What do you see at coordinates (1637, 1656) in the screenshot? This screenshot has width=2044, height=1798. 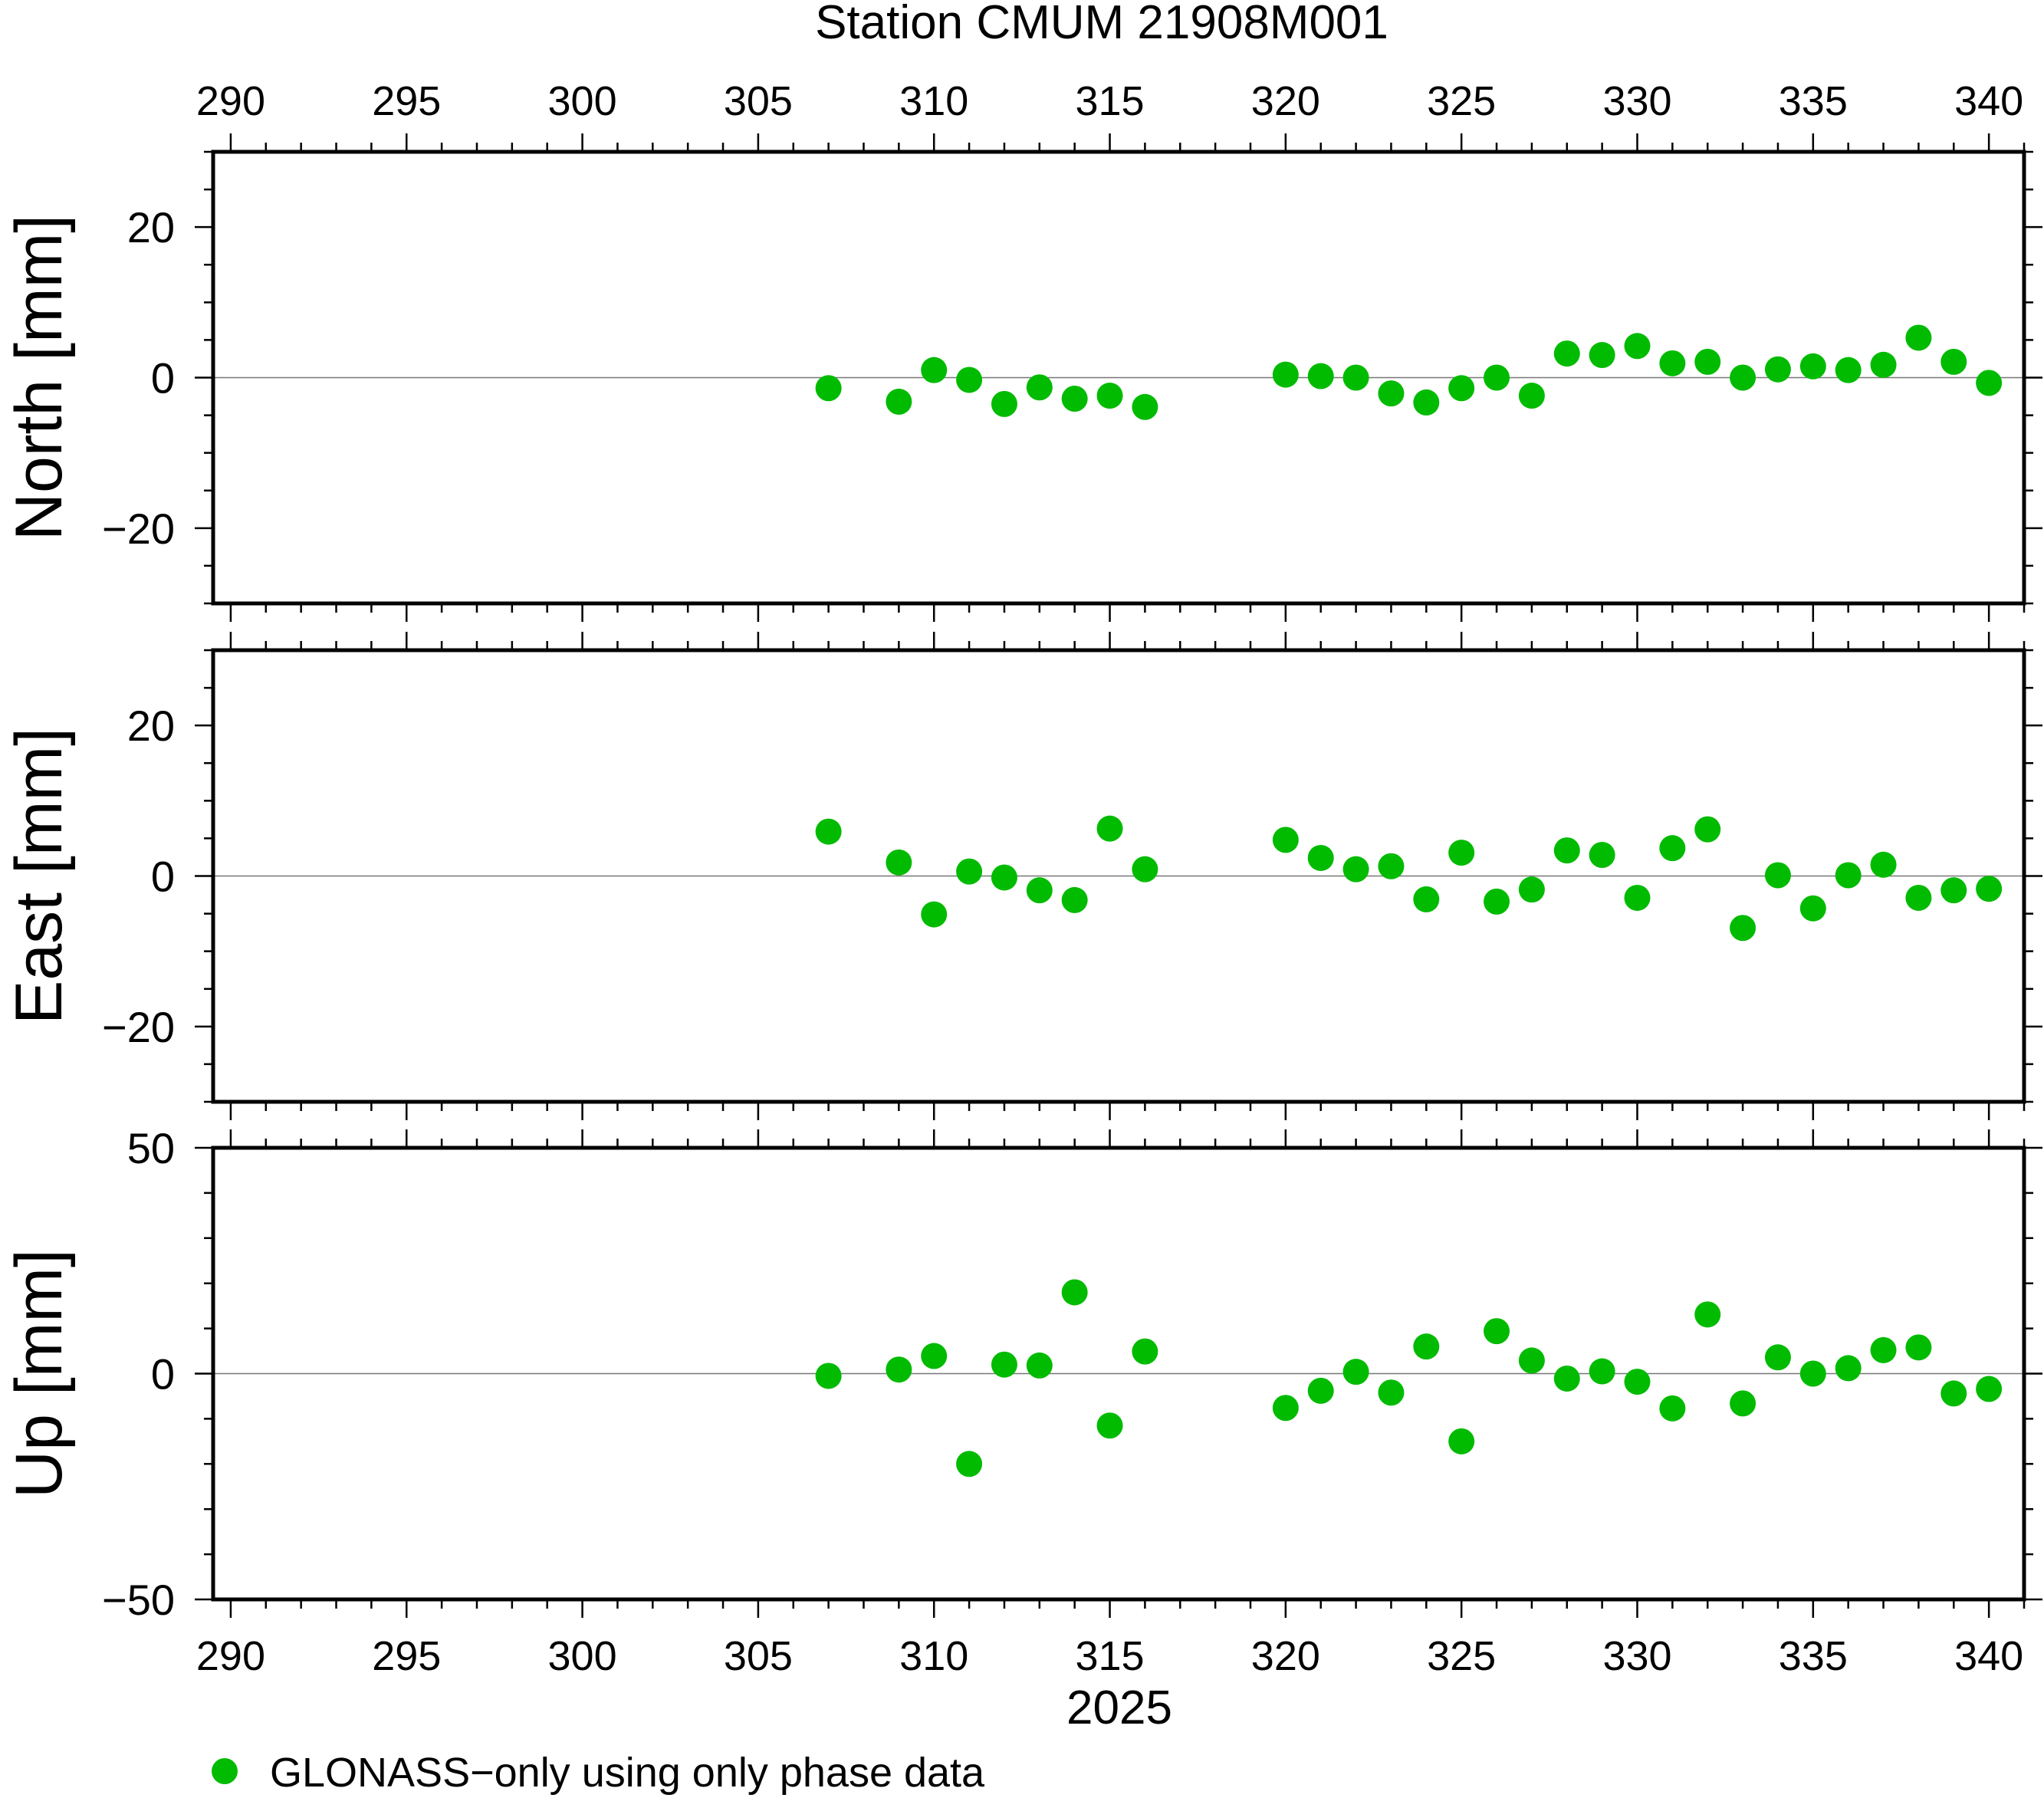 I see `x-tick-label-bottom: 330` at bounding box center [1637, 1656].